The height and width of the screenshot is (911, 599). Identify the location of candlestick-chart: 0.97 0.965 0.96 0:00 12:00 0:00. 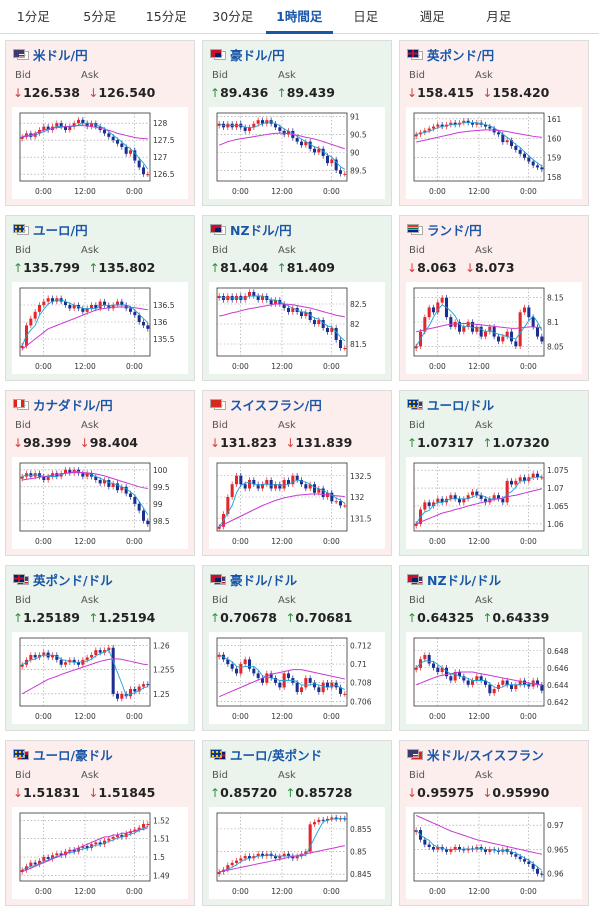
(494, 853).